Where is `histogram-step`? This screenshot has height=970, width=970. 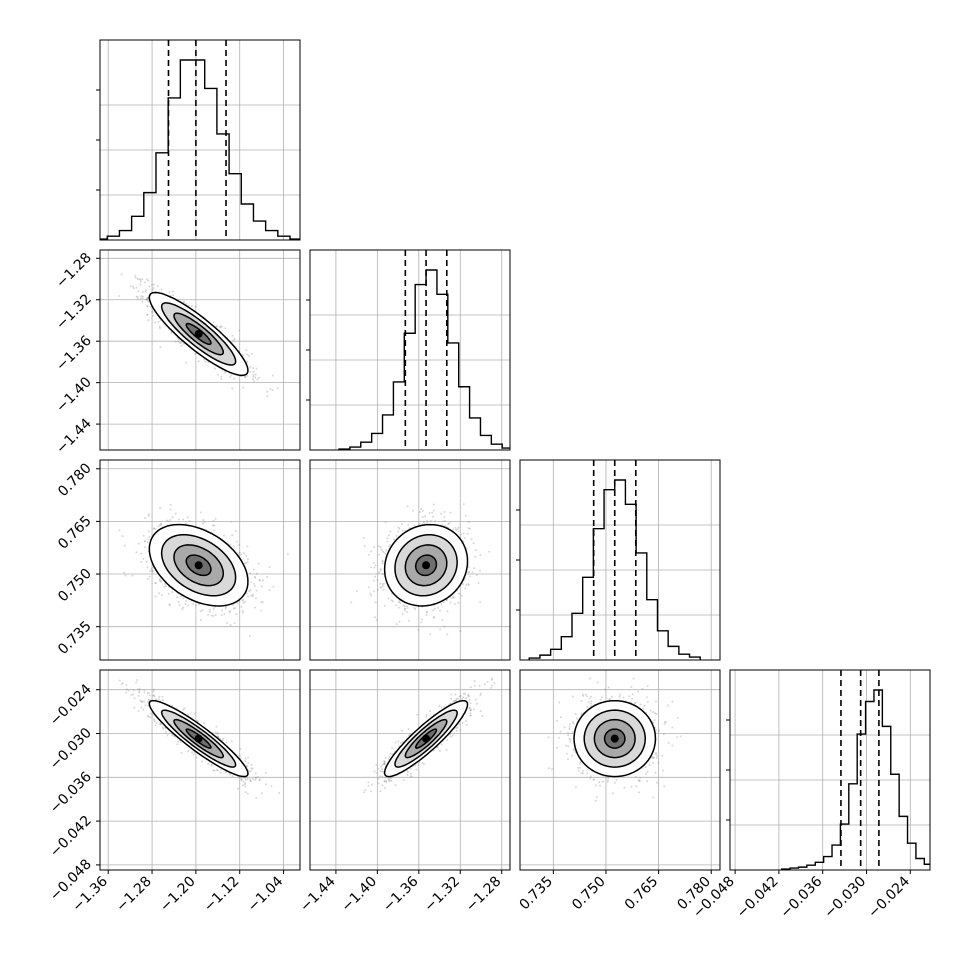
histogram-step is located at coordinates (200, 149).